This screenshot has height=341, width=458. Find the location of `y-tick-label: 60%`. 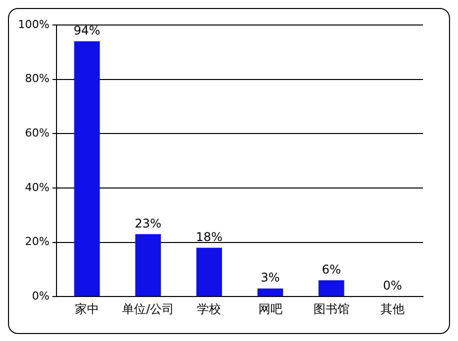

y-tick-label: 60% is located at coordinates (37, 133).